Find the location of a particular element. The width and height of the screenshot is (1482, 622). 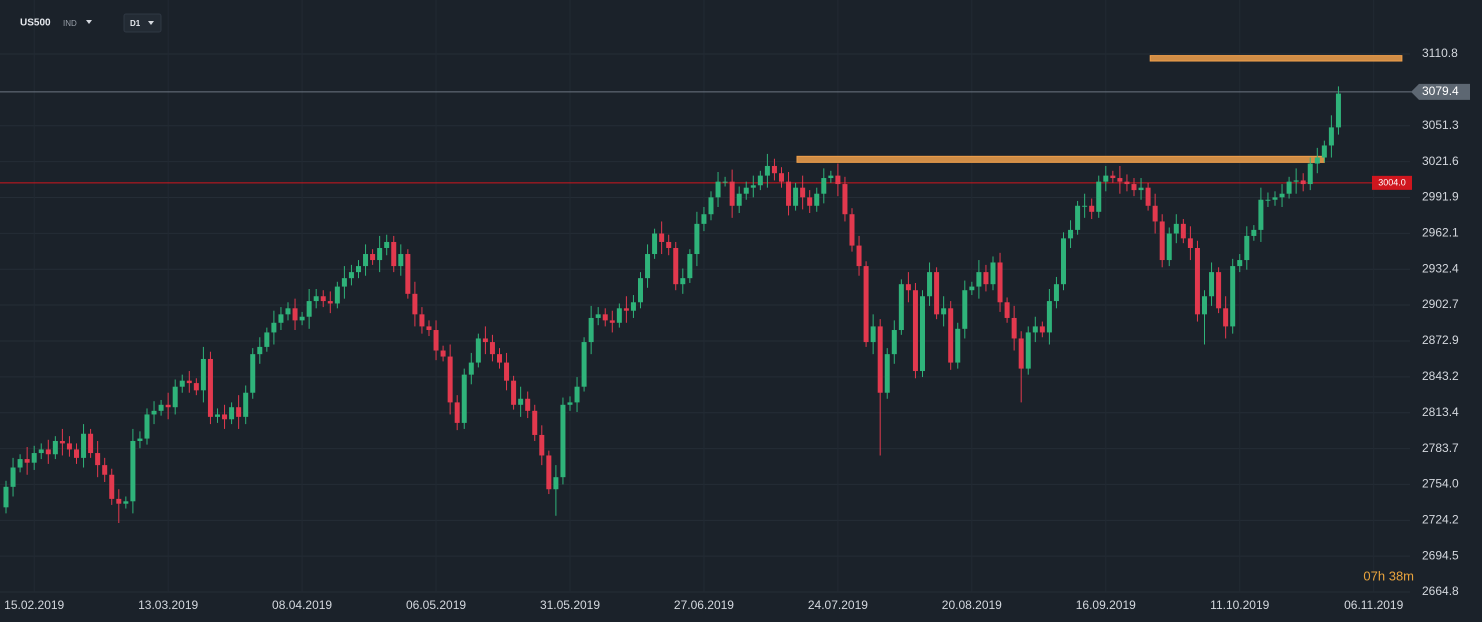

y-tick-label: 2694.5 is located at coordinates (1440, 555).